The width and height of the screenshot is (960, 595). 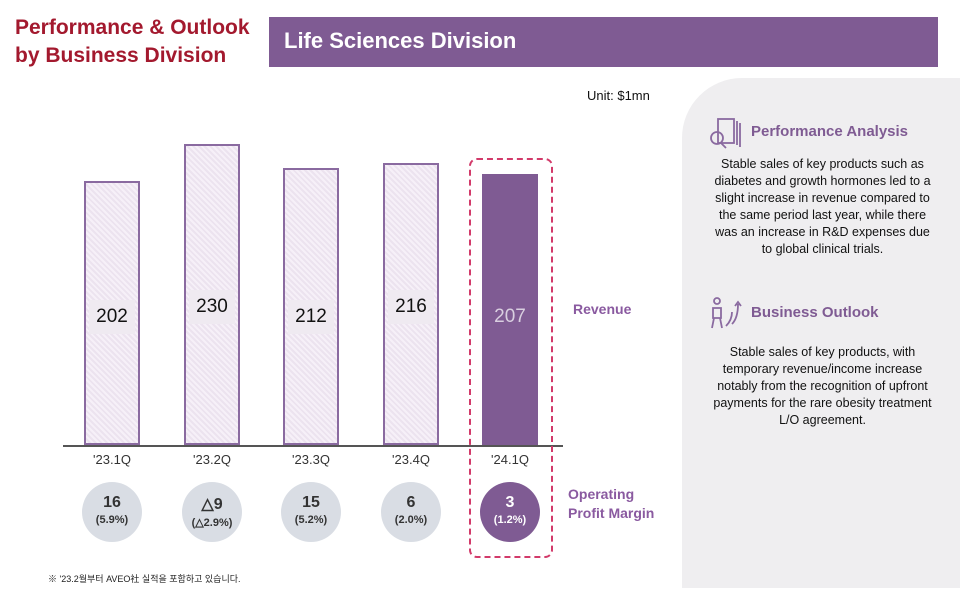 What do you see at coordinates (144, 579) in the screenshot?
I see `footnote: ※ '23.2월부터 AVEO社 실적을 포함하고 있습니다.` at bounding box center [144, 579].